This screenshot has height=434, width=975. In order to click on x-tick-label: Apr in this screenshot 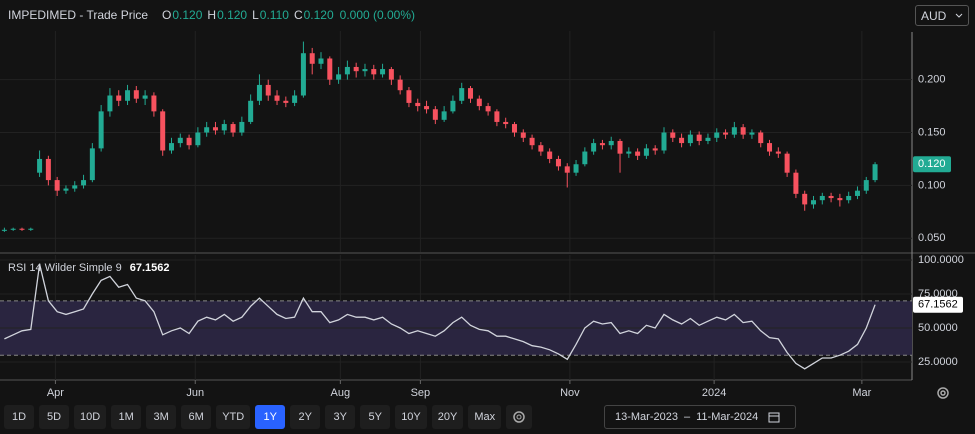, I will do `click(55, 393)`.